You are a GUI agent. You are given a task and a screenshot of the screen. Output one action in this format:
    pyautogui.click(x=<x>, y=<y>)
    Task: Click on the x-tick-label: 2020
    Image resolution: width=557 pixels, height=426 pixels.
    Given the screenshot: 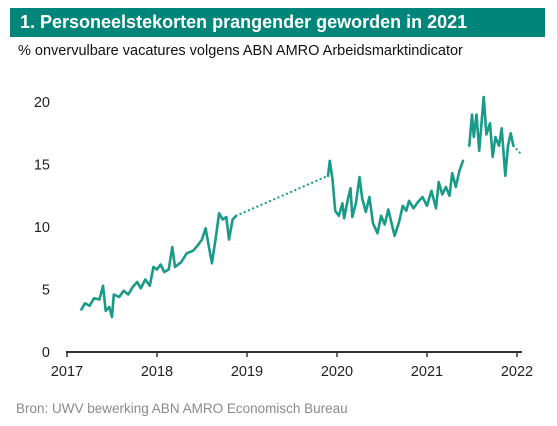 What is the action you would take?
    pyautogui.click(x=337, y=372)
    